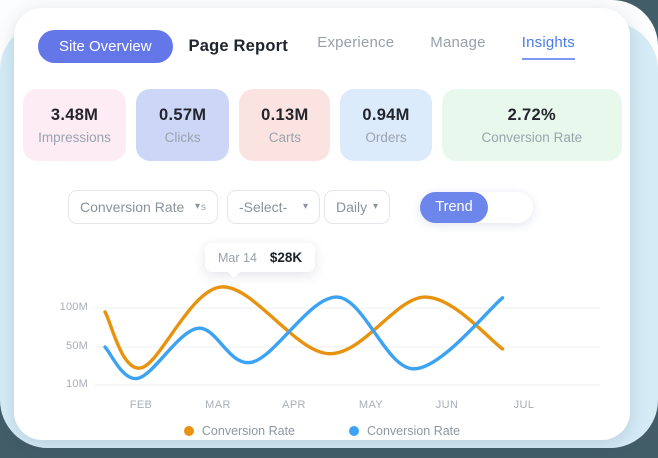 Image resolution: width=658 pixels, height=458 pixels. I want to click on y-tick-label: 50M, so click(77, 346).